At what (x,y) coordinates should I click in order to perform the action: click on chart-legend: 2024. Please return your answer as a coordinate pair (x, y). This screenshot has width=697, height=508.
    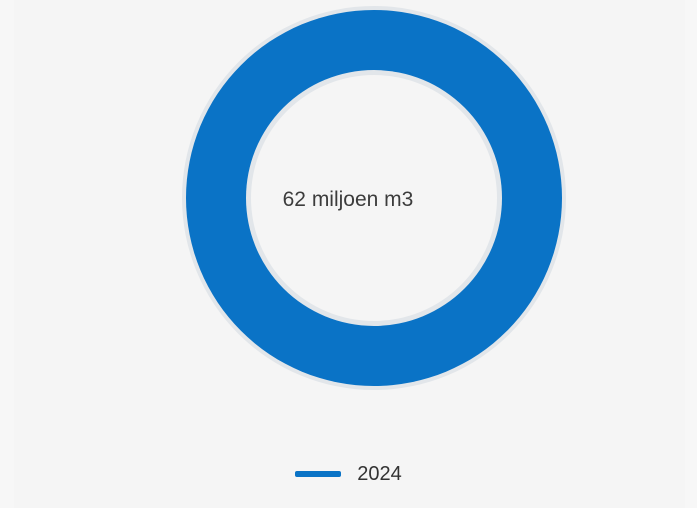
    Looking at the image, I should click on (348, 474).